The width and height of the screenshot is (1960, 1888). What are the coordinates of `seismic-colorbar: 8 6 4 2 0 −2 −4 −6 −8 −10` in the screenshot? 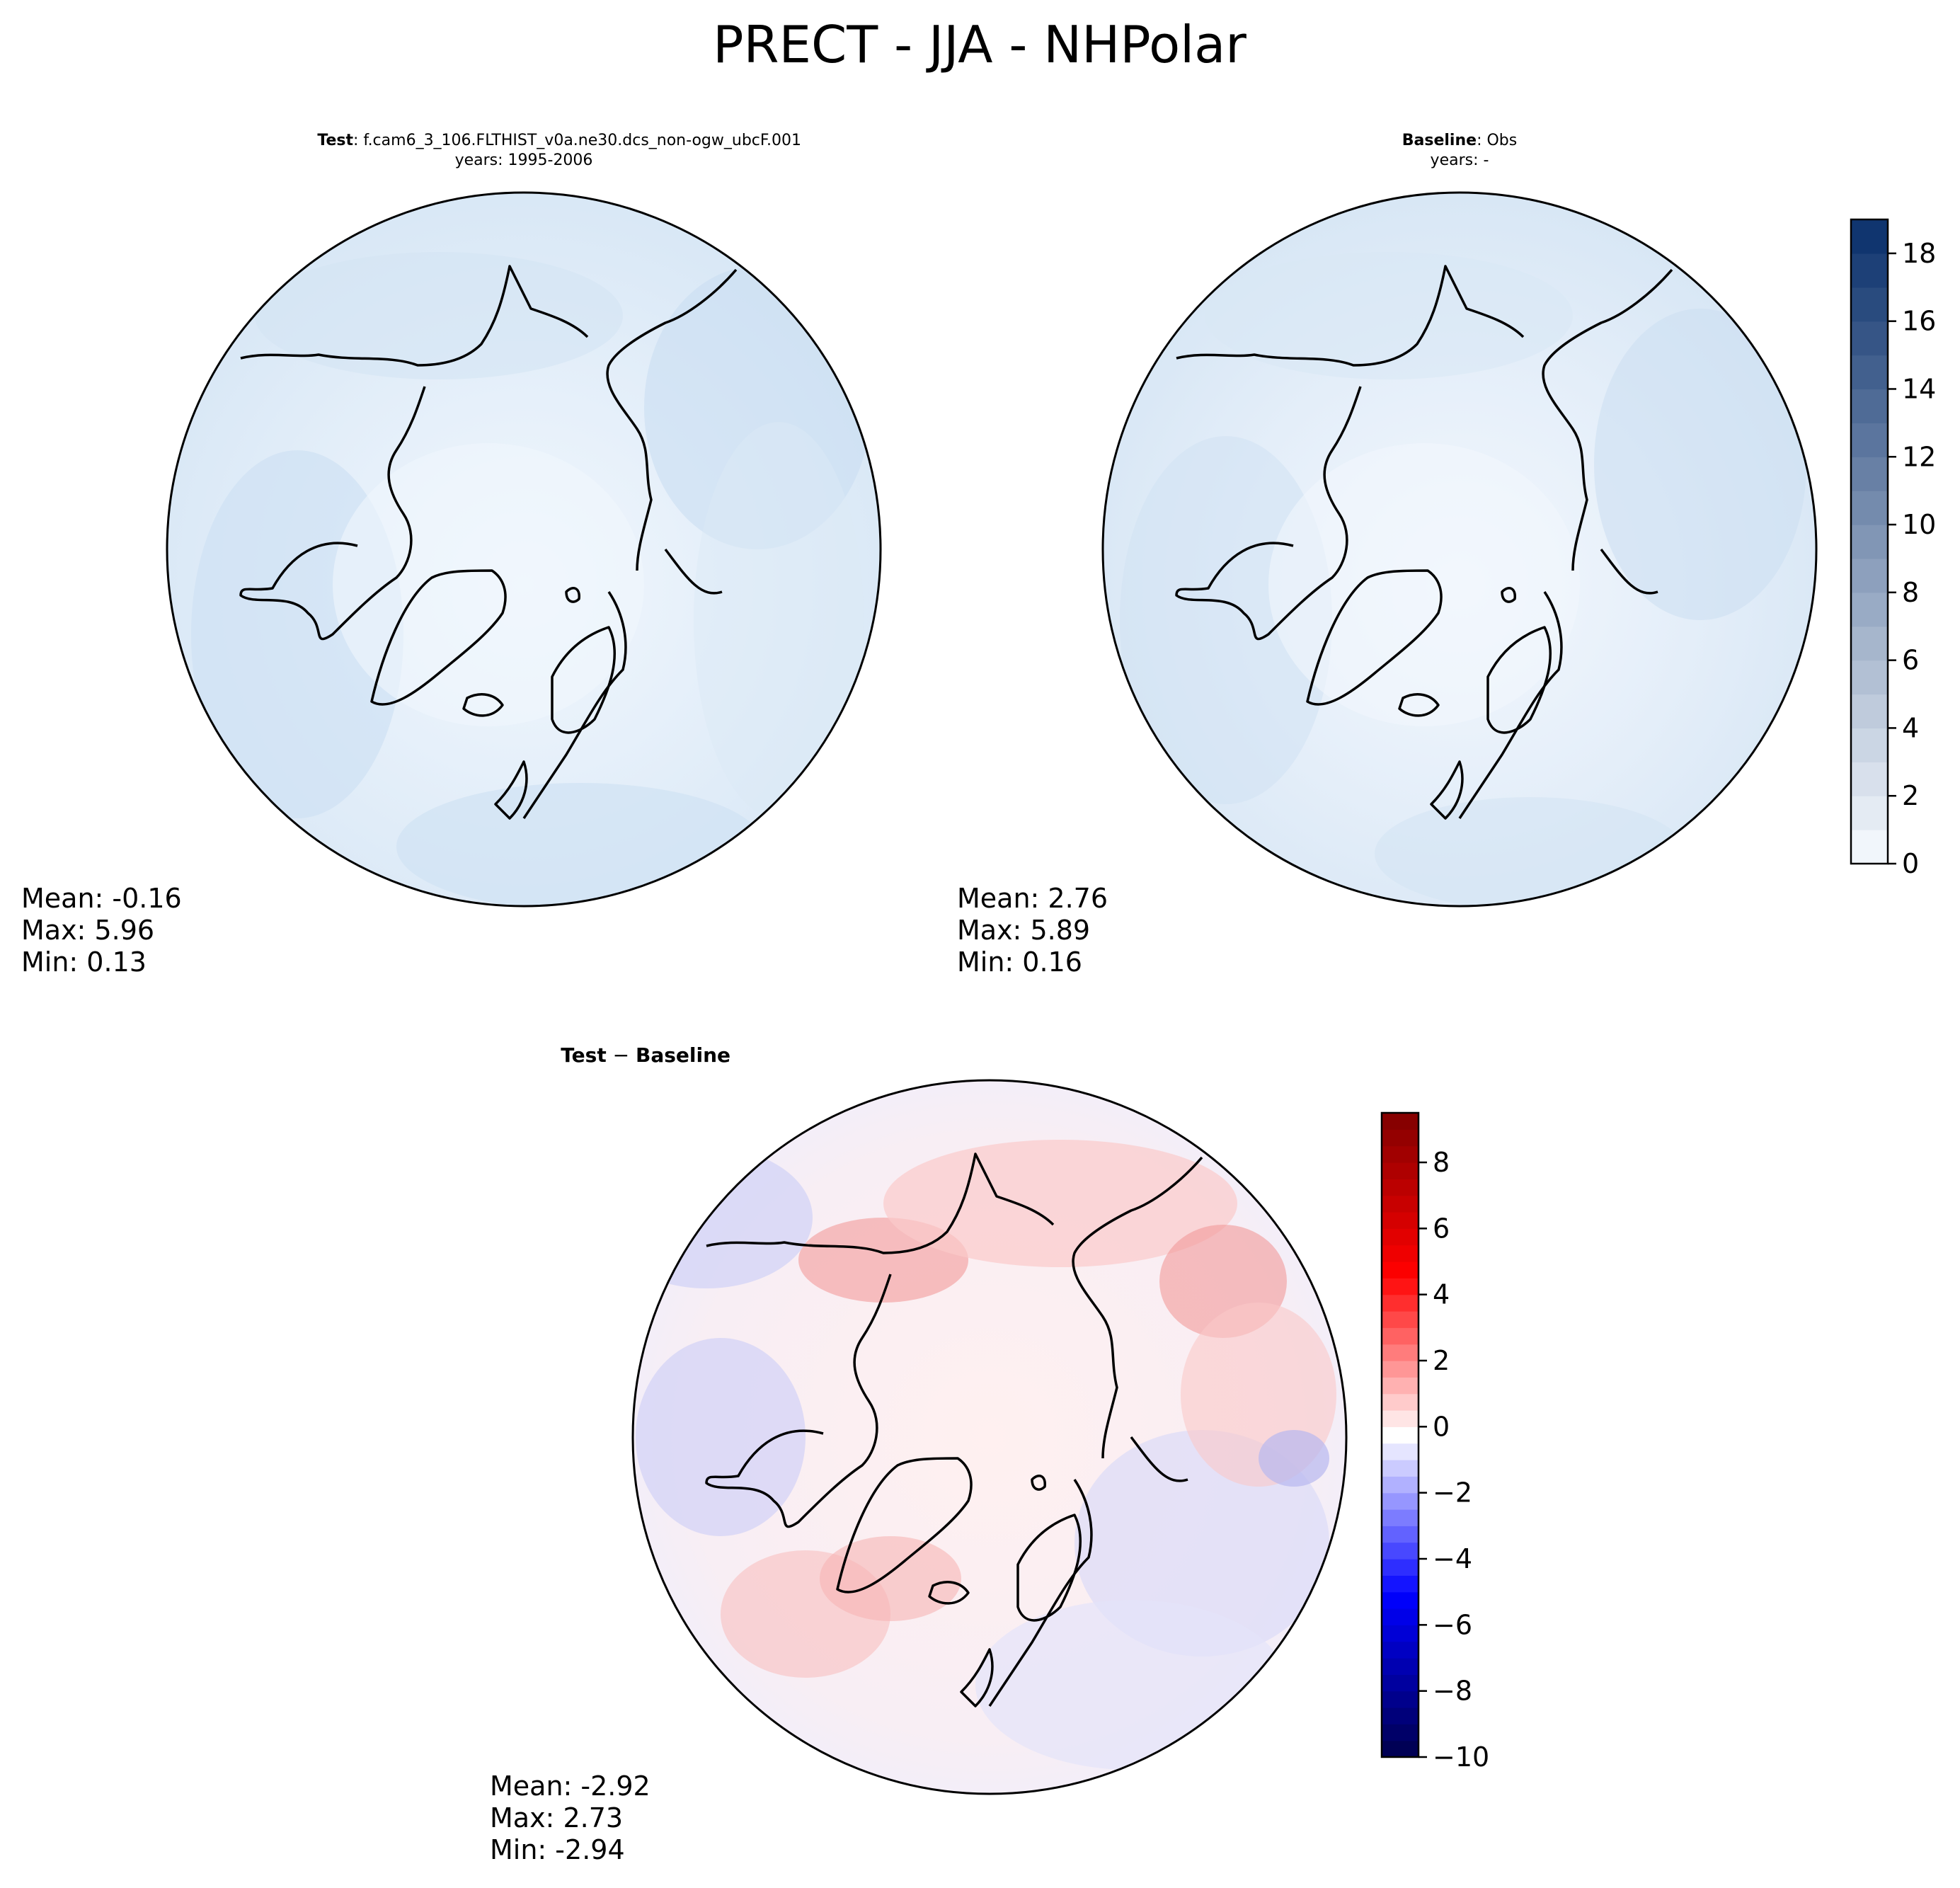 It's located at (1434, 1442).